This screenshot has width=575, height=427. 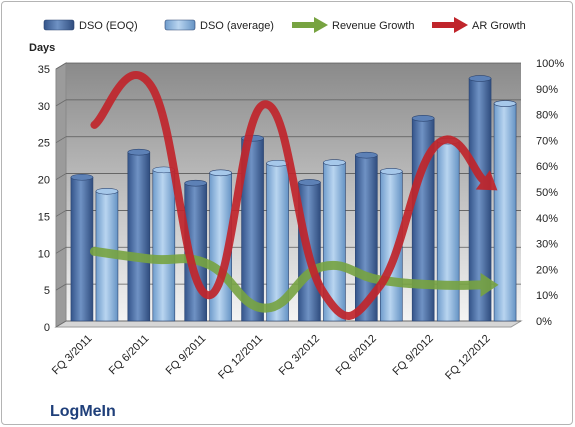 I want to click on y2-tick-label: 70%, so click(x=547, y=141).